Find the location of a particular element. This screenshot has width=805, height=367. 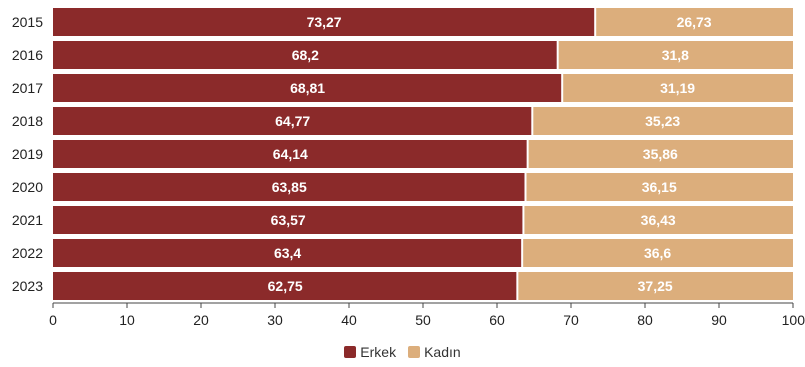

x-tick-label: 10 is located at coordinates (127, 320).